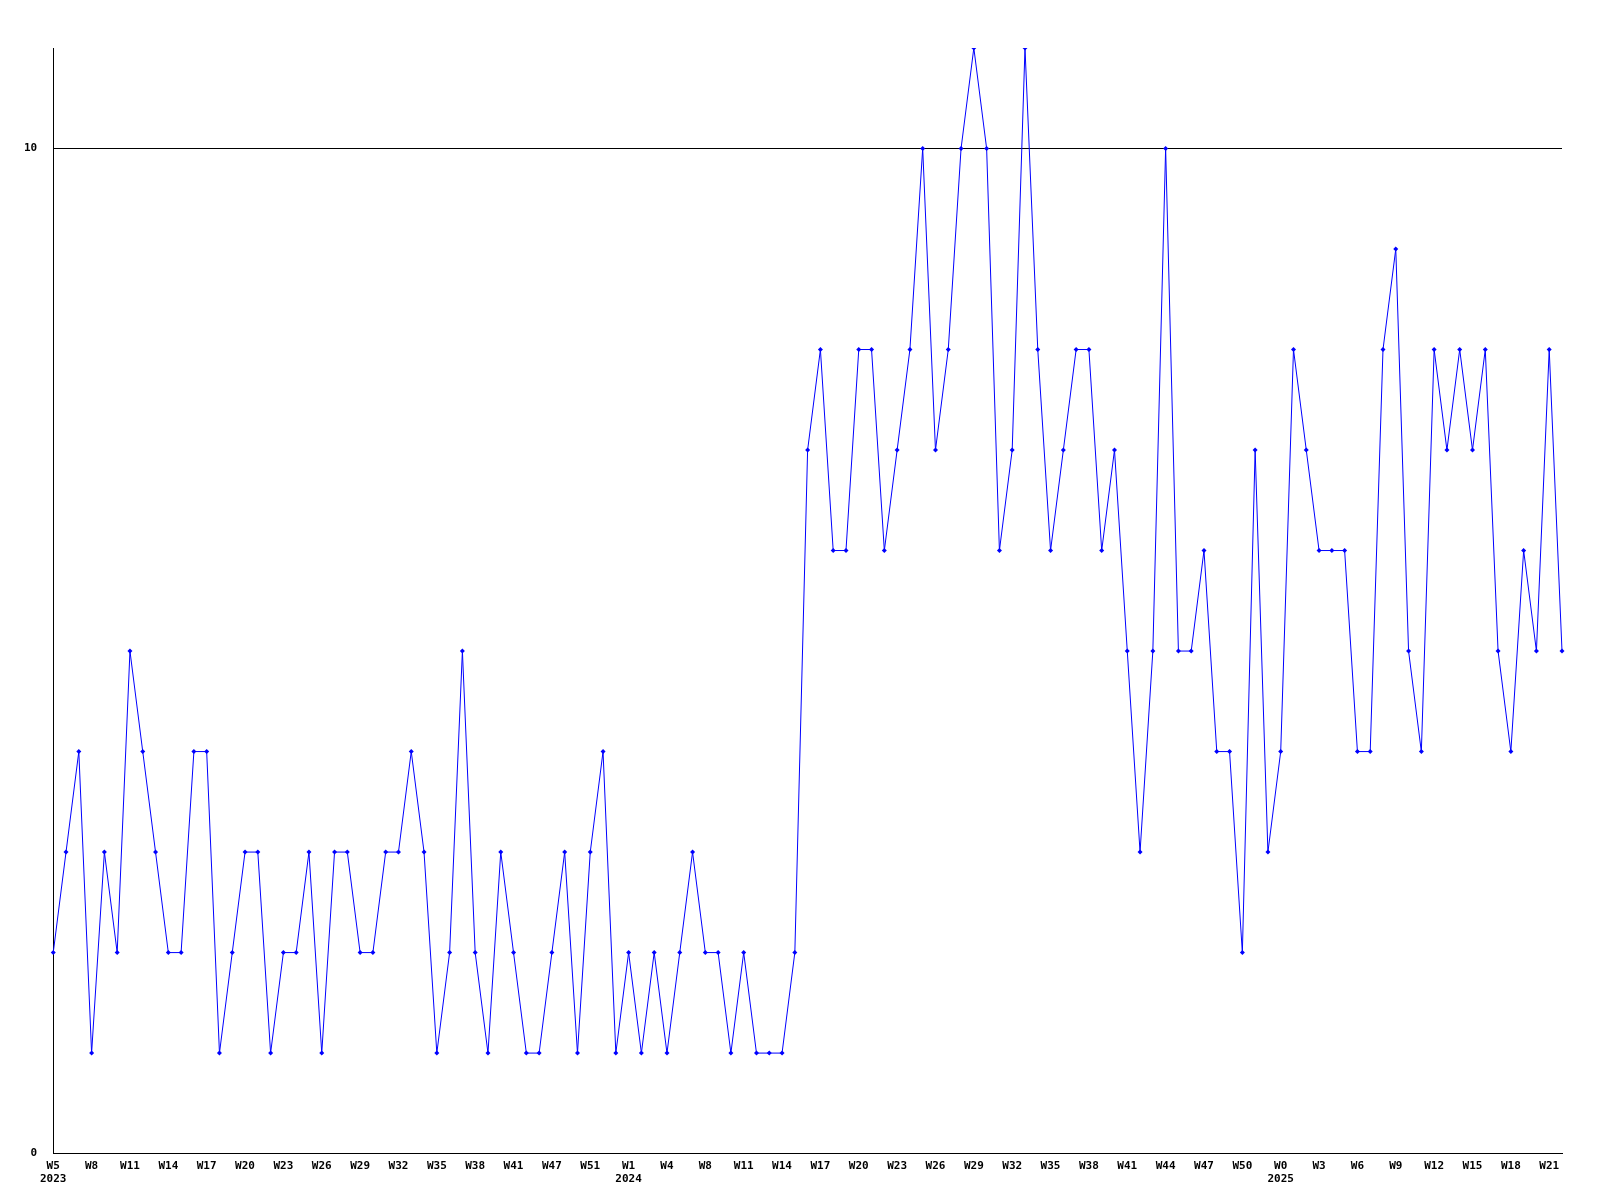 This screenshot has height=1200, width=1600. I want to click on x-tick-label: W9, so click(1396, 1166).